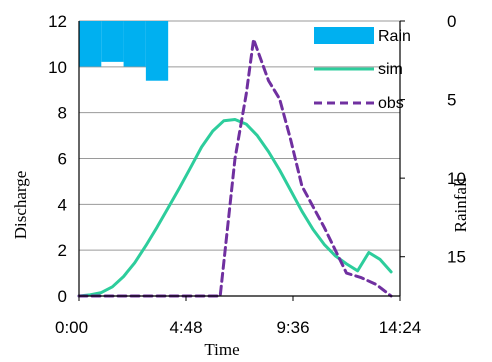  Describe the element at coordinates (71, 327) in the screenshot. I see `x-tick-label: 0:00` at that location.